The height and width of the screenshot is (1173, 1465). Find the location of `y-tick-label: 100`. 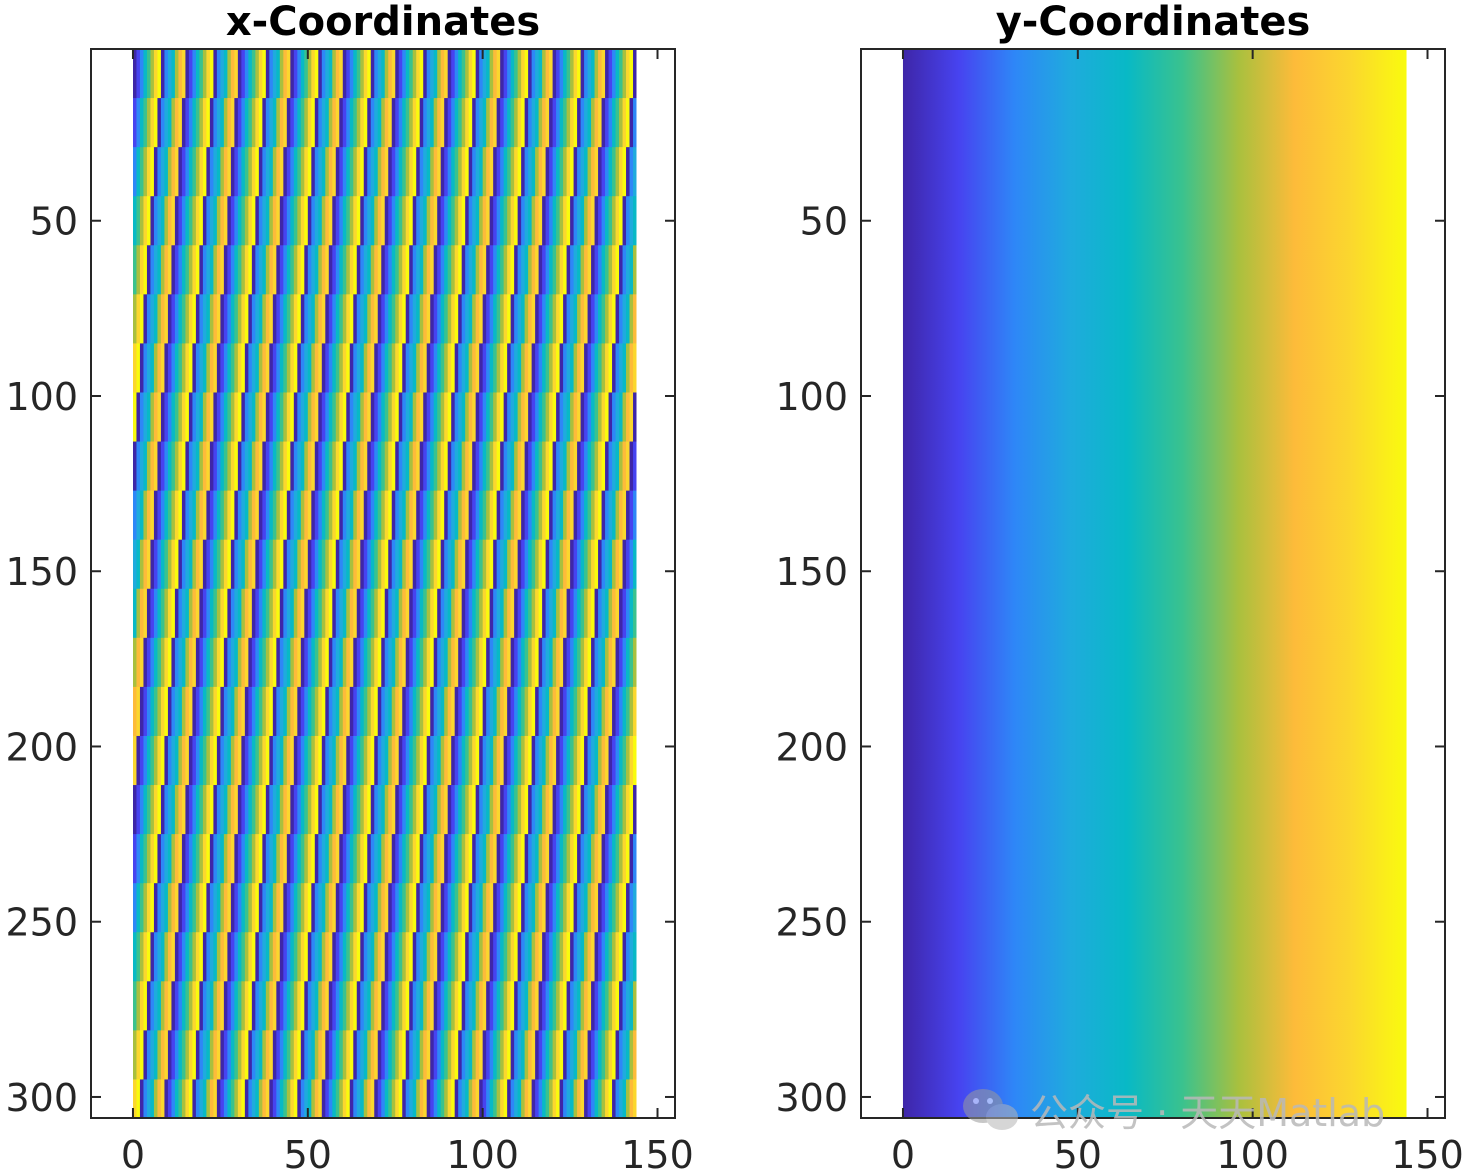

y-tick-label: 100 is located at coordinates (41, 397).